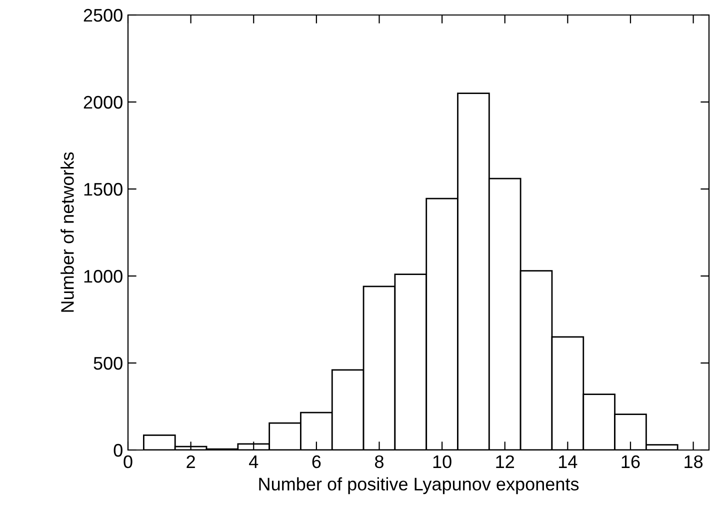 Image resolution: width=711 pixels, height=522 pixels. I want to click on y-tick-label: 500, so click(108, 363).